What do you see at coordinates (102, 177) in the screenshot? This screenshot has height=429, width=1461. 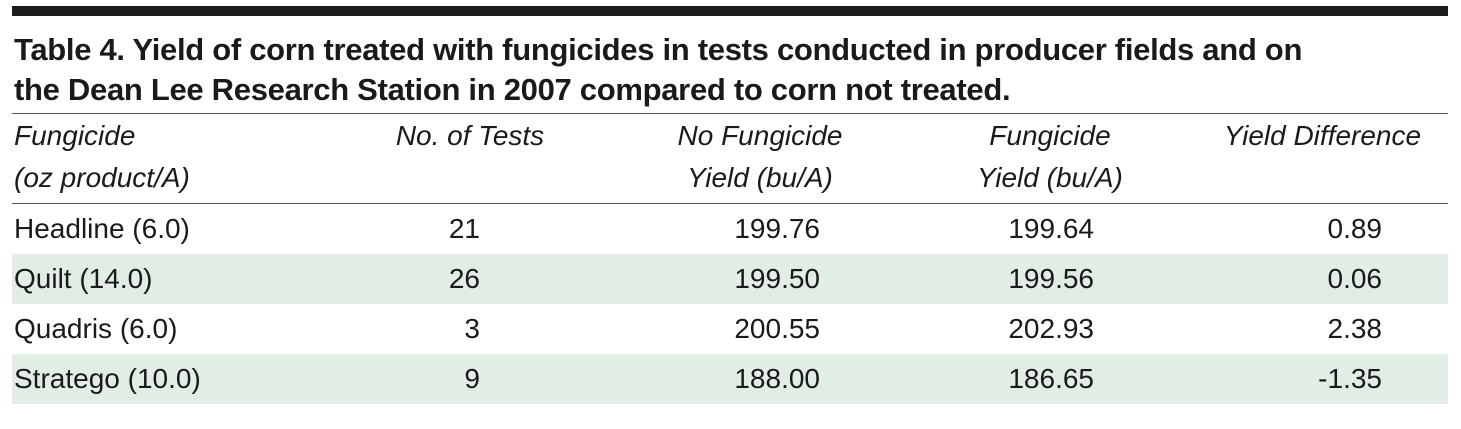 I see `header-fungicide-line-2: (oz product/A)` at bounding box center [102, 177].